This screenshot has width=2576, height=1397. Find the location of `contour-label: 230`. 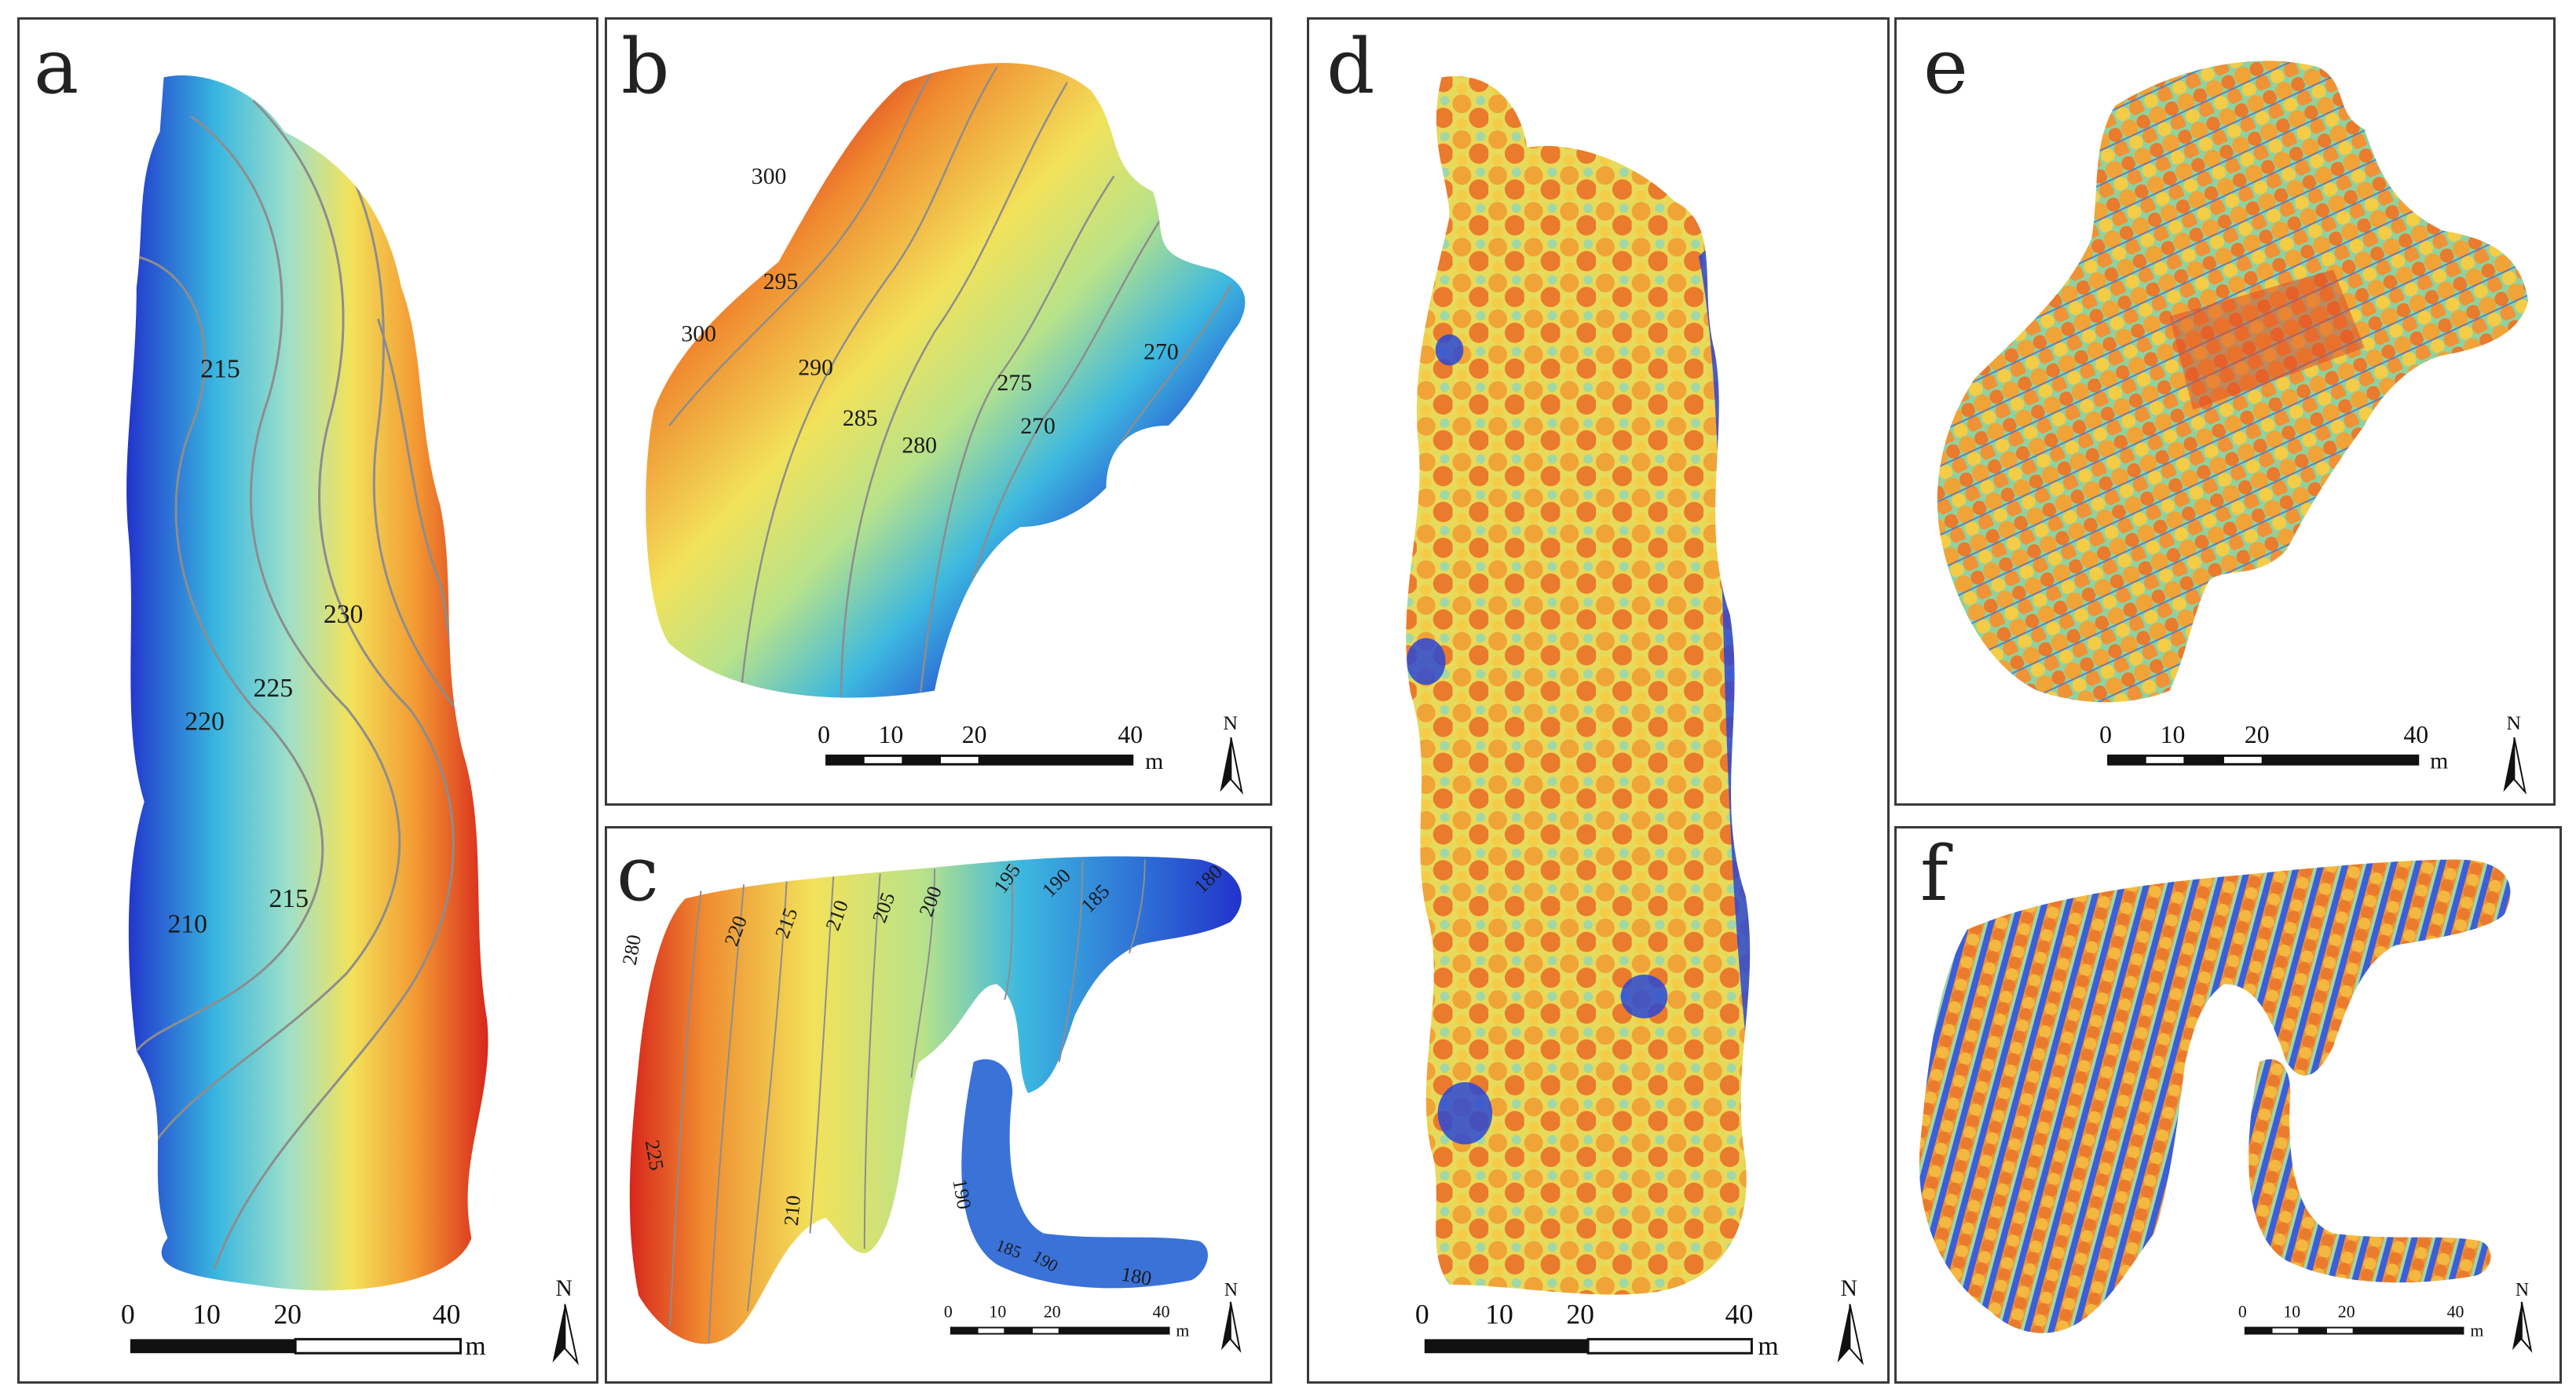

contour-label: 230 is located at coordinates (344, 614).